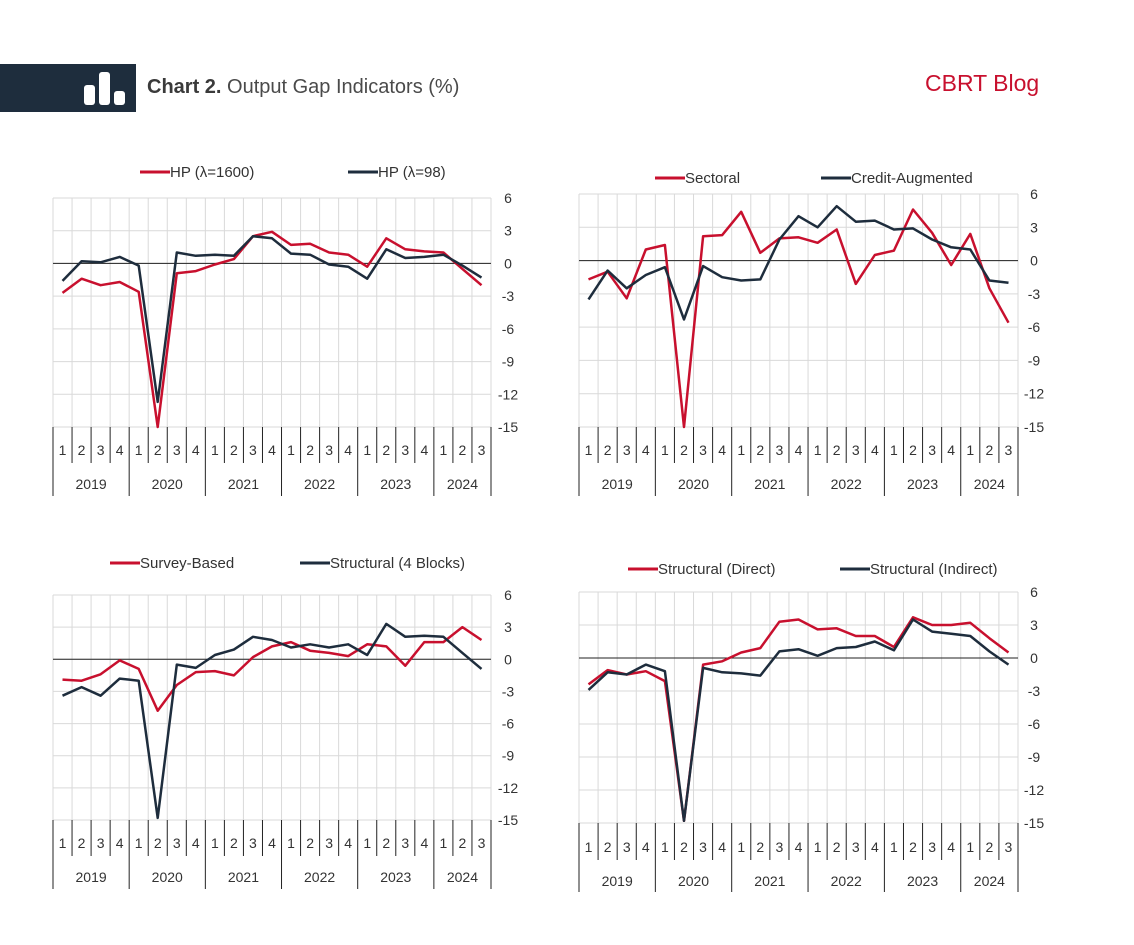 This screenshot has height=945, width=1134. Describe the element at coordinates (1034, 658) in the screenshot. I see `y-tick-label: 0` at that location.